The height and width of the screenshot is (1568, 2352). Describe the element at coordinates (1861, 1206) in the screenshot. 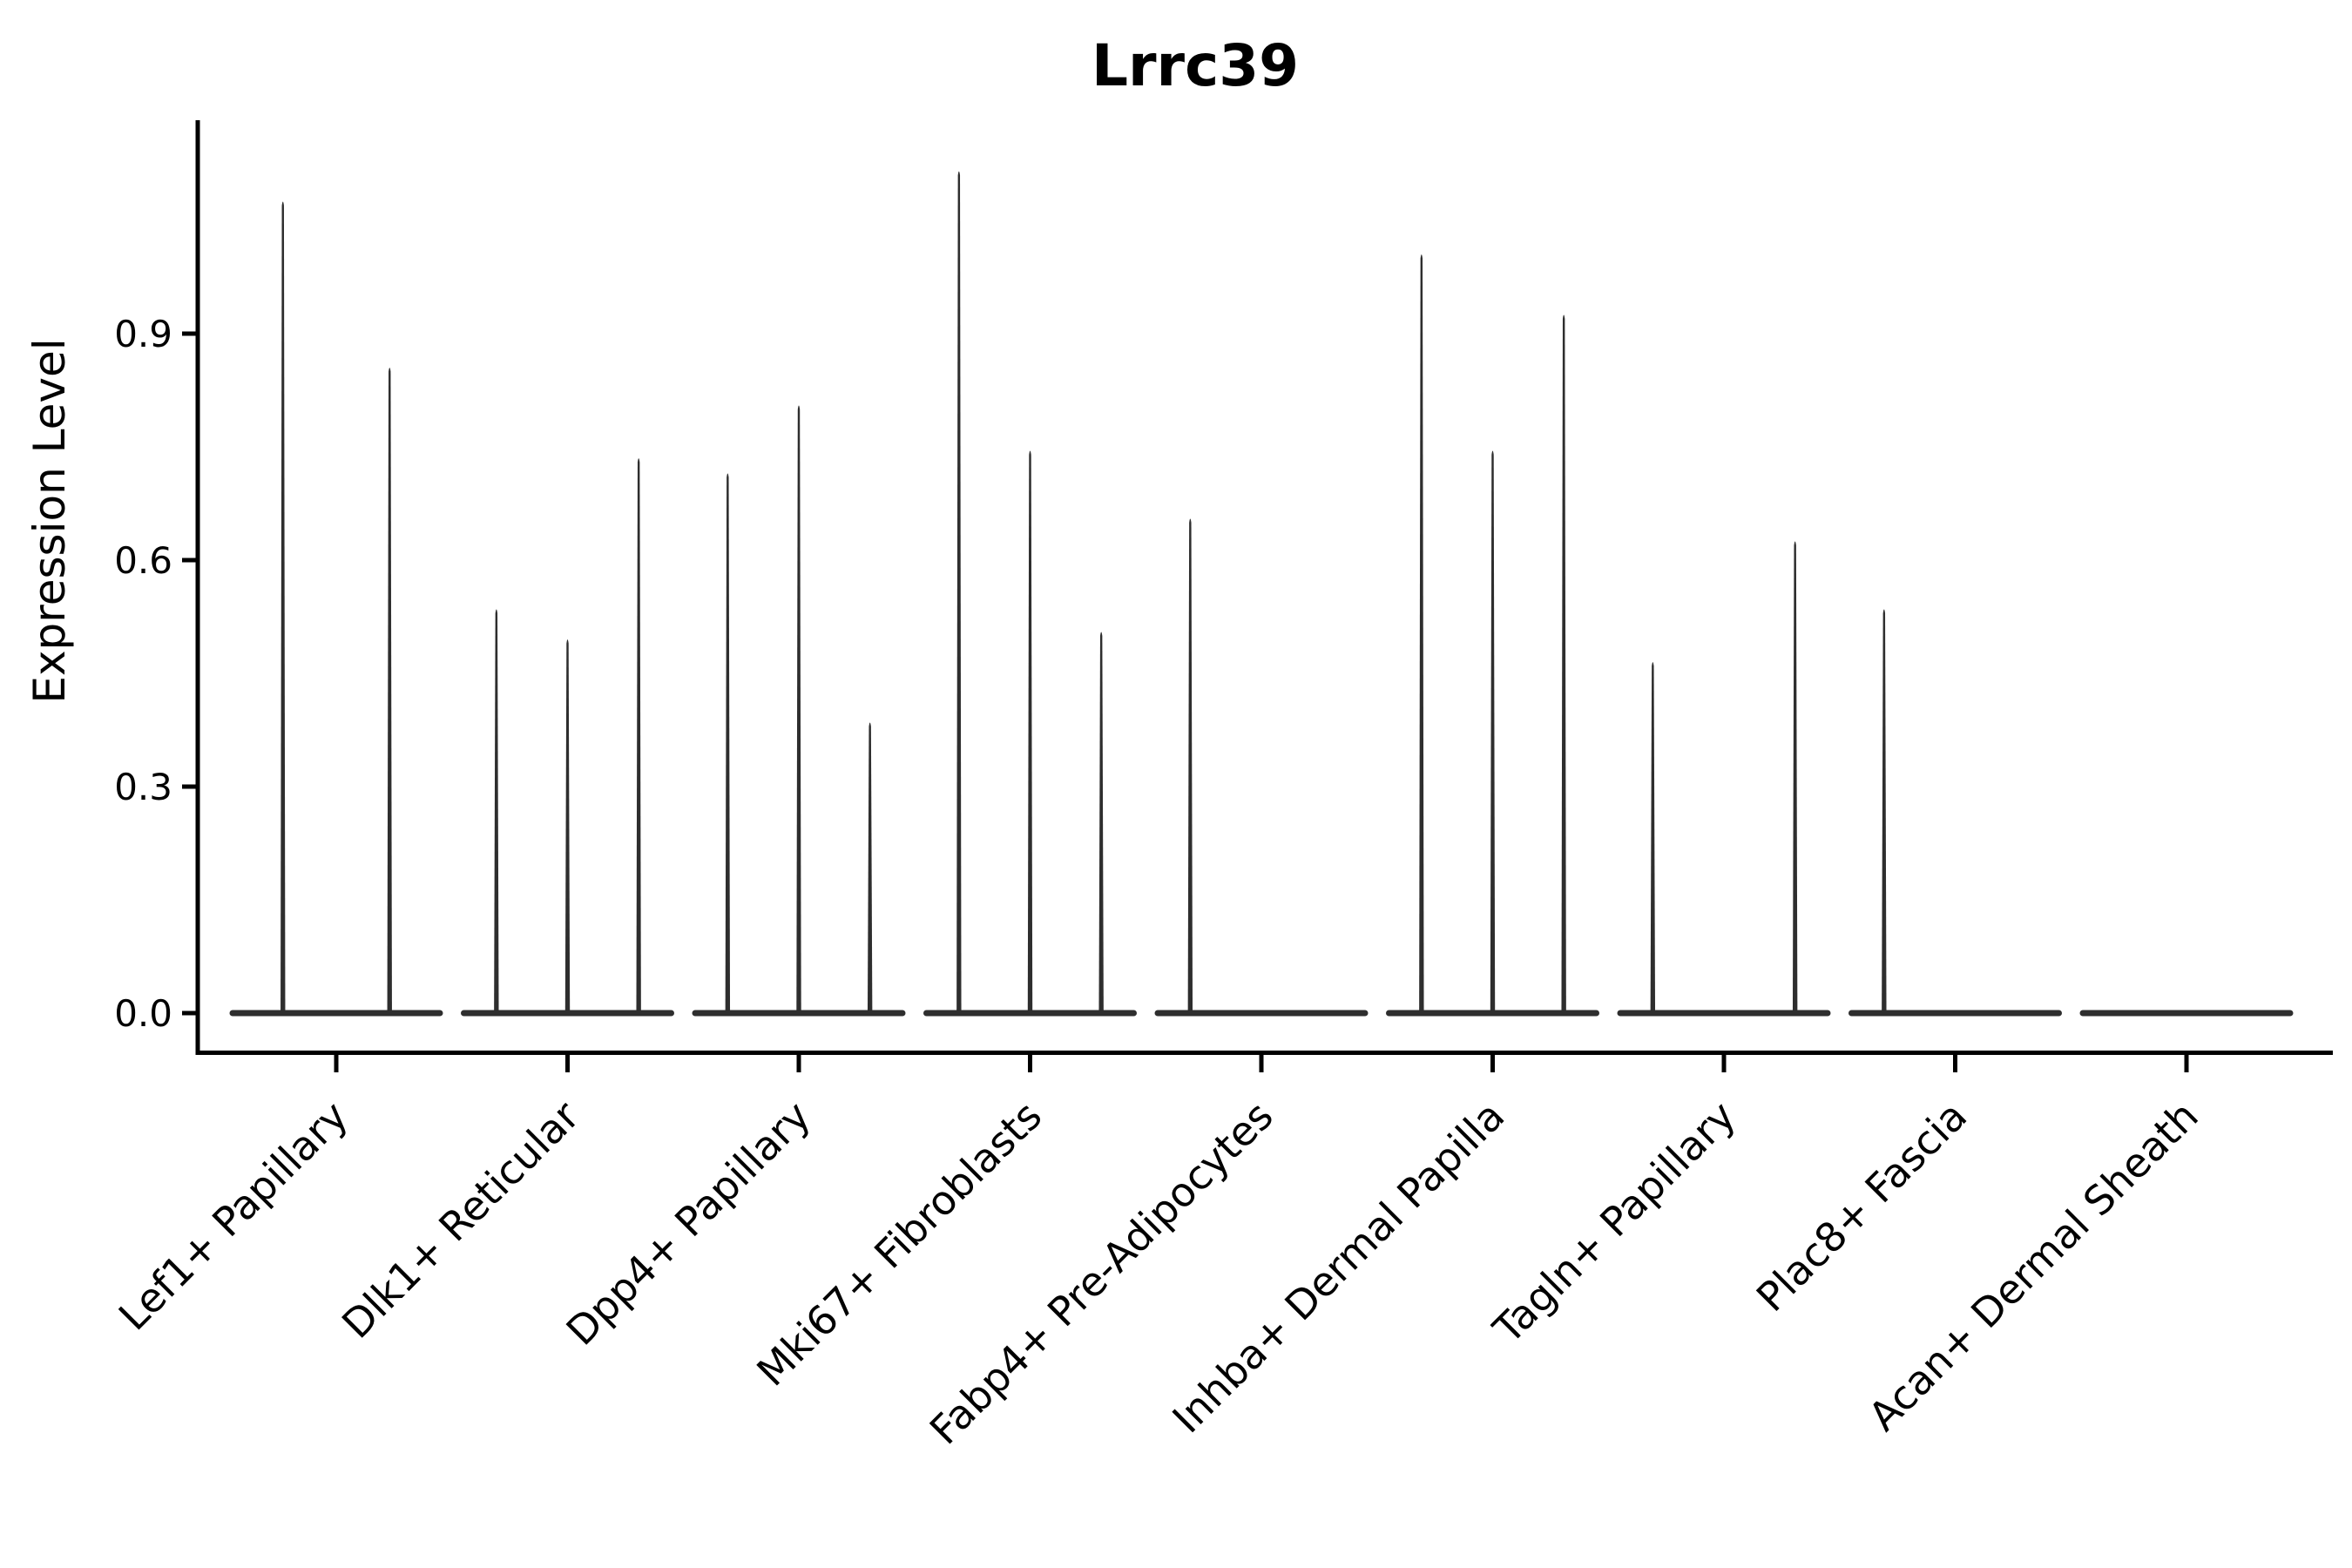

I see `x-tick-label: Plac8+ Fascia` at that location.